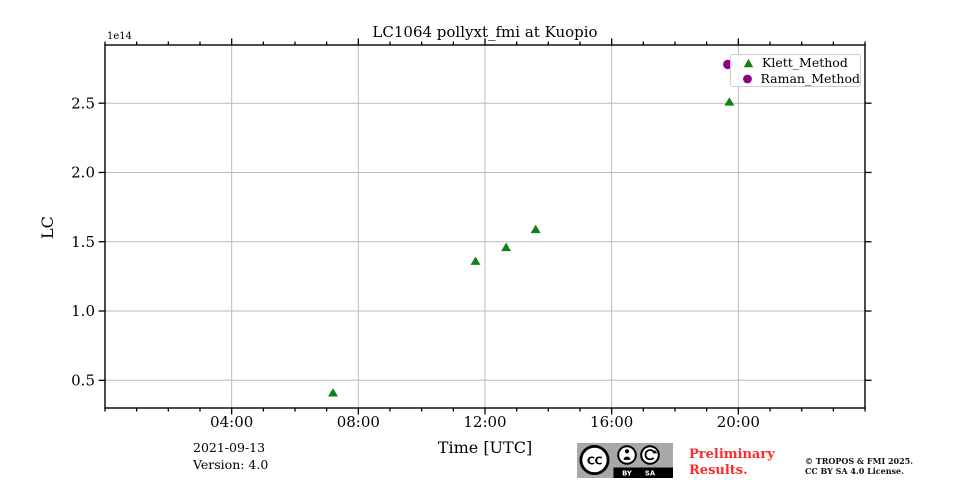 This screenshot has height=480, width=960. What do you see at coordinates (83, 103) in the screenshot?
I see `y-tick-label: 2.5` at bounding box center [83, 103].